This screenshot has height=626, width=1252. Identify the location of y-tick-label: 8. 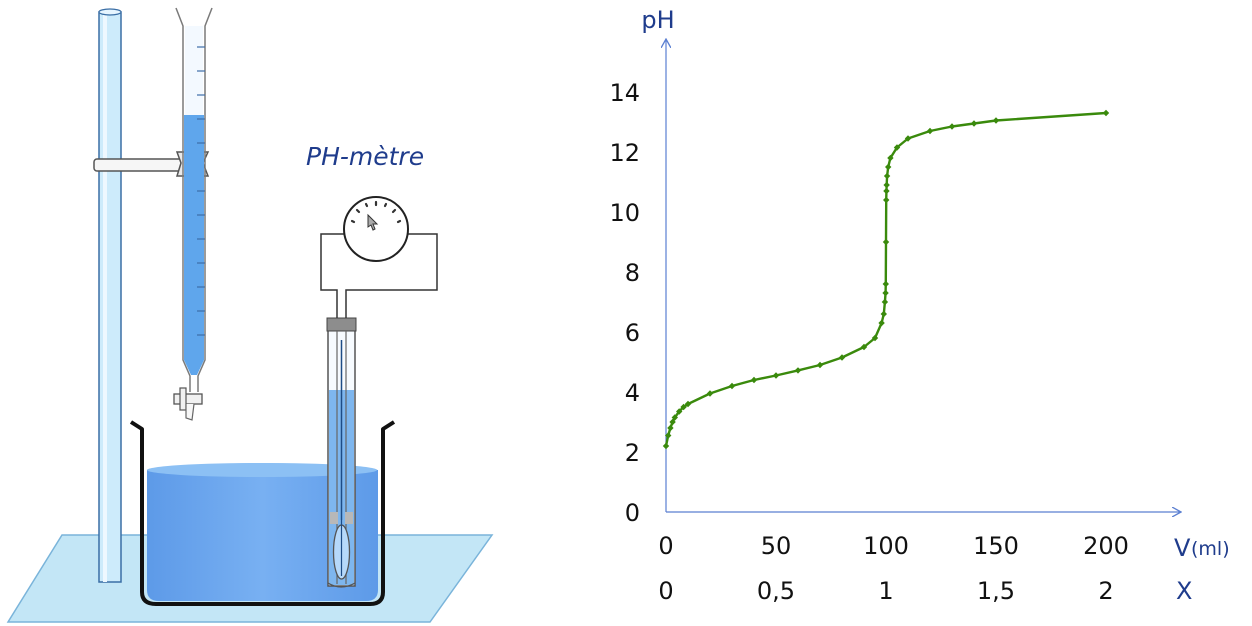
(632, 273).